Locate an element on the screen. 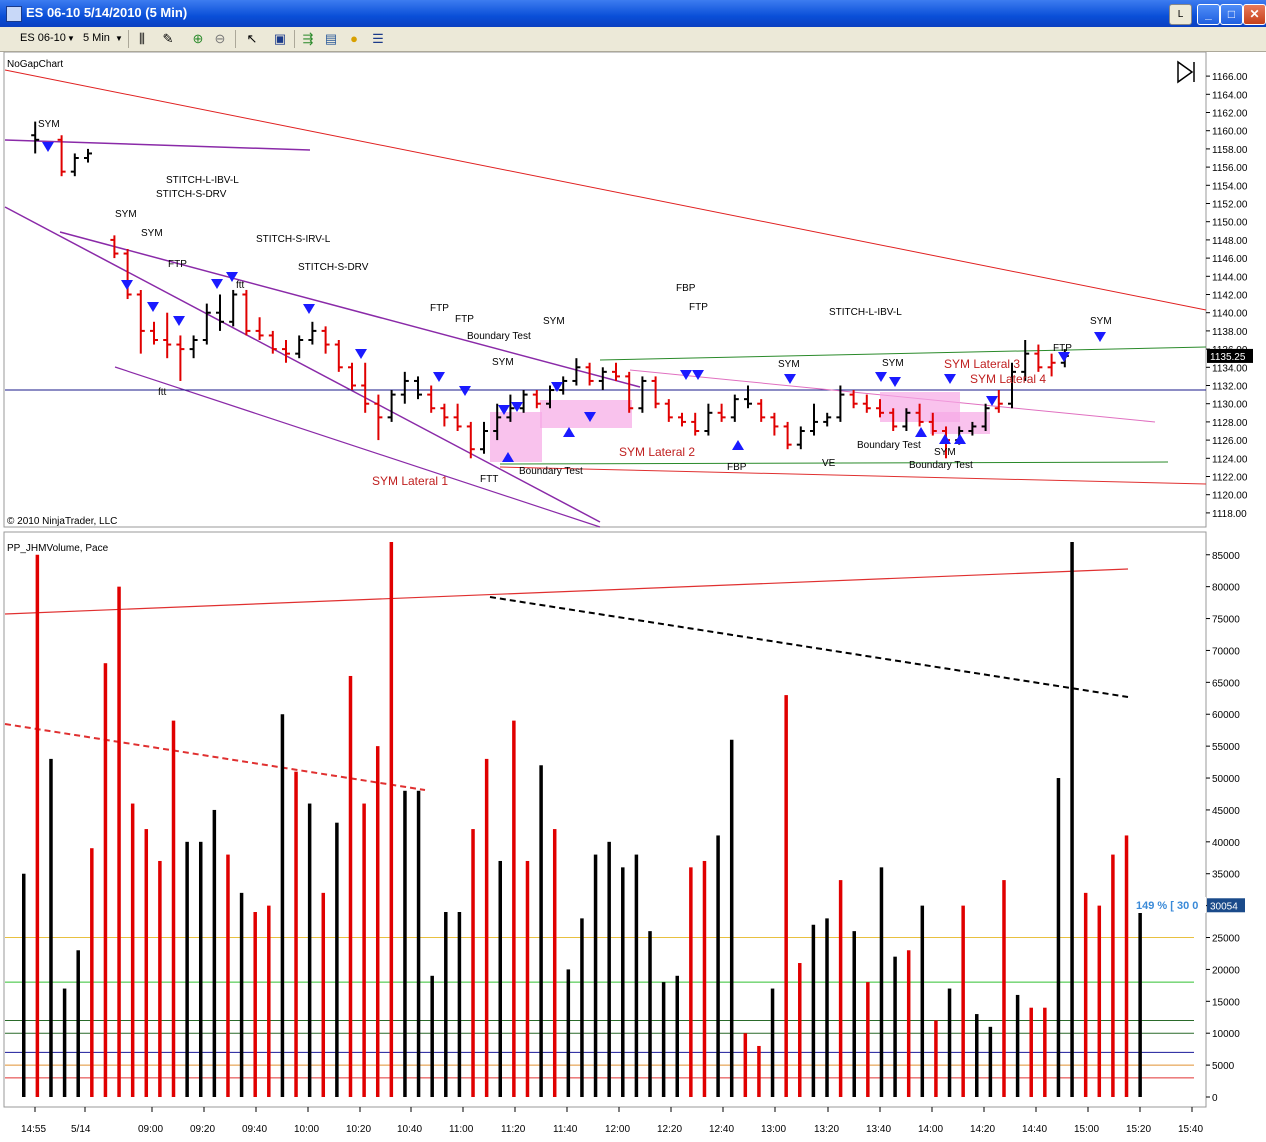  maximize-button: □ is located at coordinates (1231, 14).